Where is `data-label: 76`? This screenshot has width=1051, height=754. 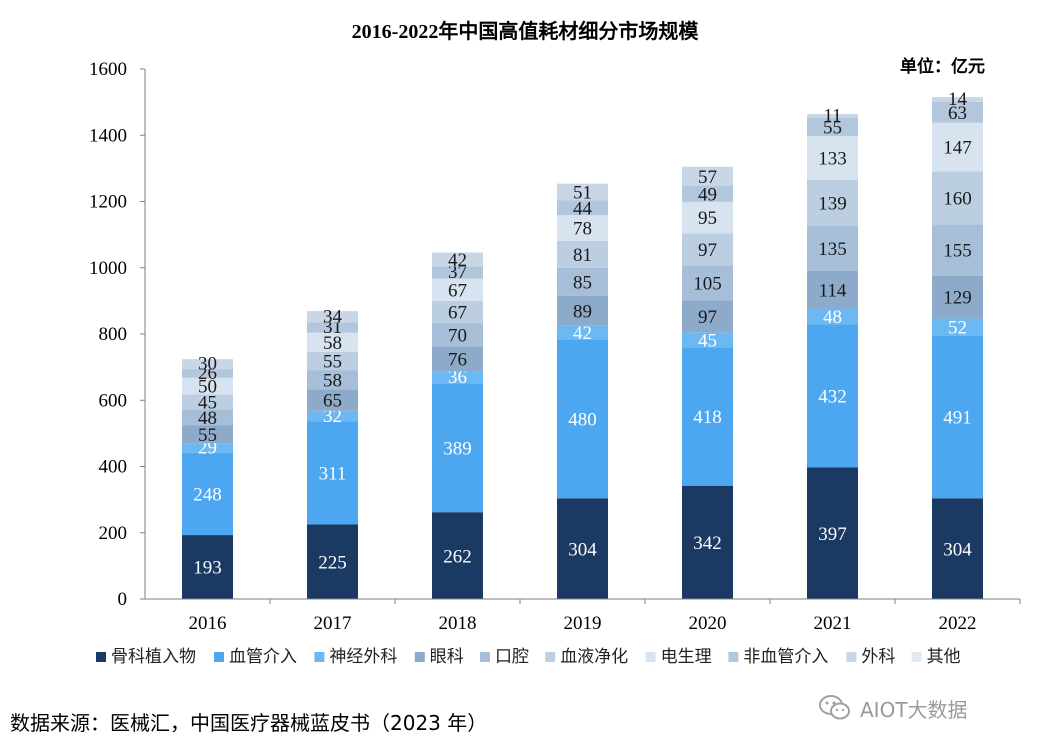 data-label: 76 is located at coordinates (457, 359).